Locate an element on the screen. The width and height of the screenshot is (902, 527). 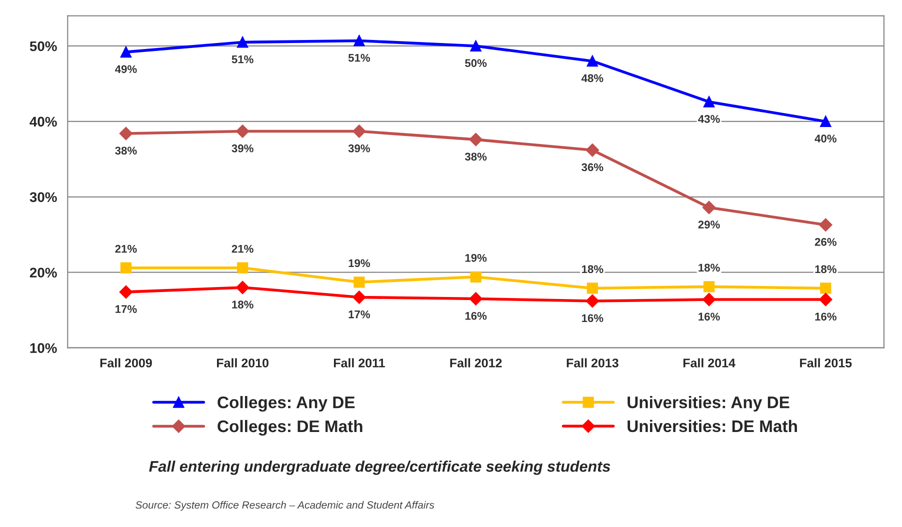
y-tick-label: 40% is located at coordinates (43, 121).